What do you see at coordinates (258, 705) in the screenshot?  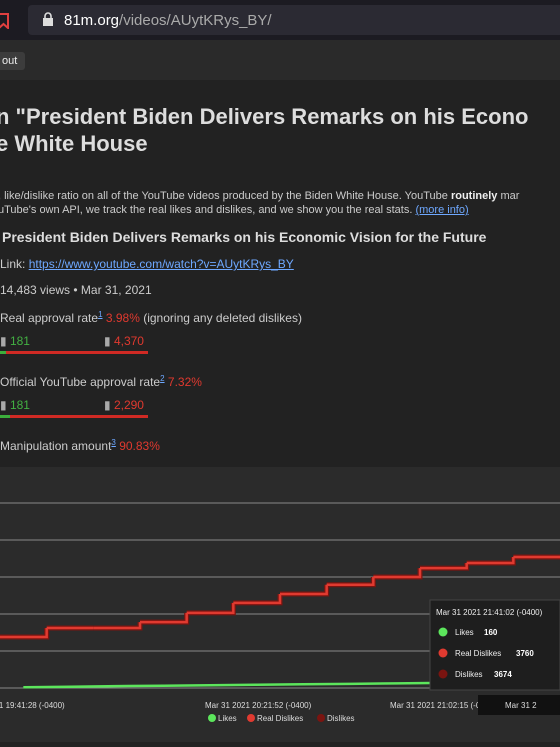 I see `x-tick-label: Mar 31 2021 20:21:52 (-0400)` at bounding box center [258, 705].